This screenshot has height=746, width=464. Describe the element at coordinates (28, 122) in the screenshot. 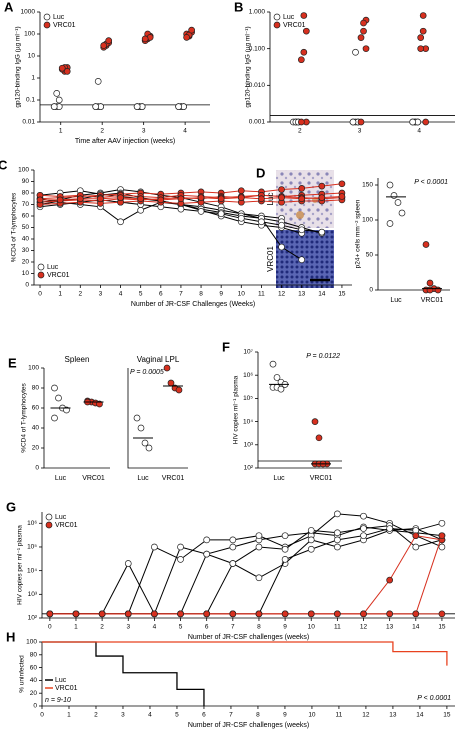

I see `y-tick-label: 0.01` at that location.